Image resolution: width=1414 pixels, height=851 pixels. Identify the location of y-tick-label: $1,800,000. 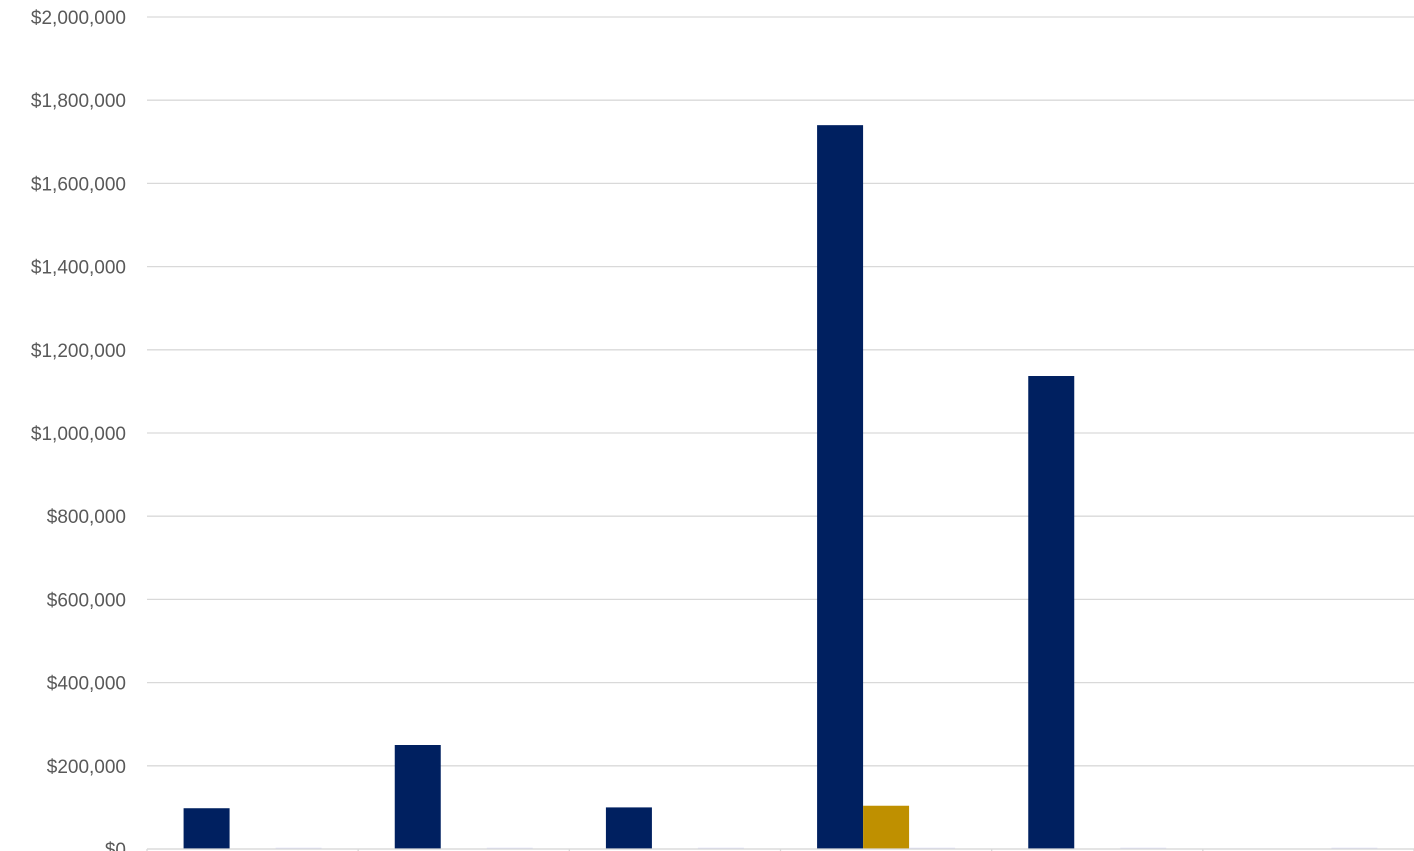
(78, 101).